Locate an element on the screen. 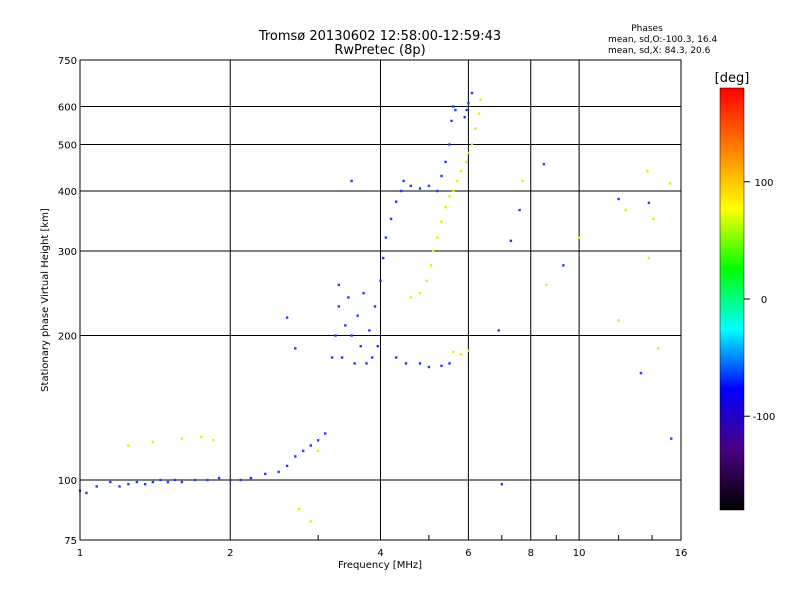 This screenshot has width=800, height=600. phases-o-stats: mean, sd,O:-100.3, 16.4 is located at coordinates (663, 40).